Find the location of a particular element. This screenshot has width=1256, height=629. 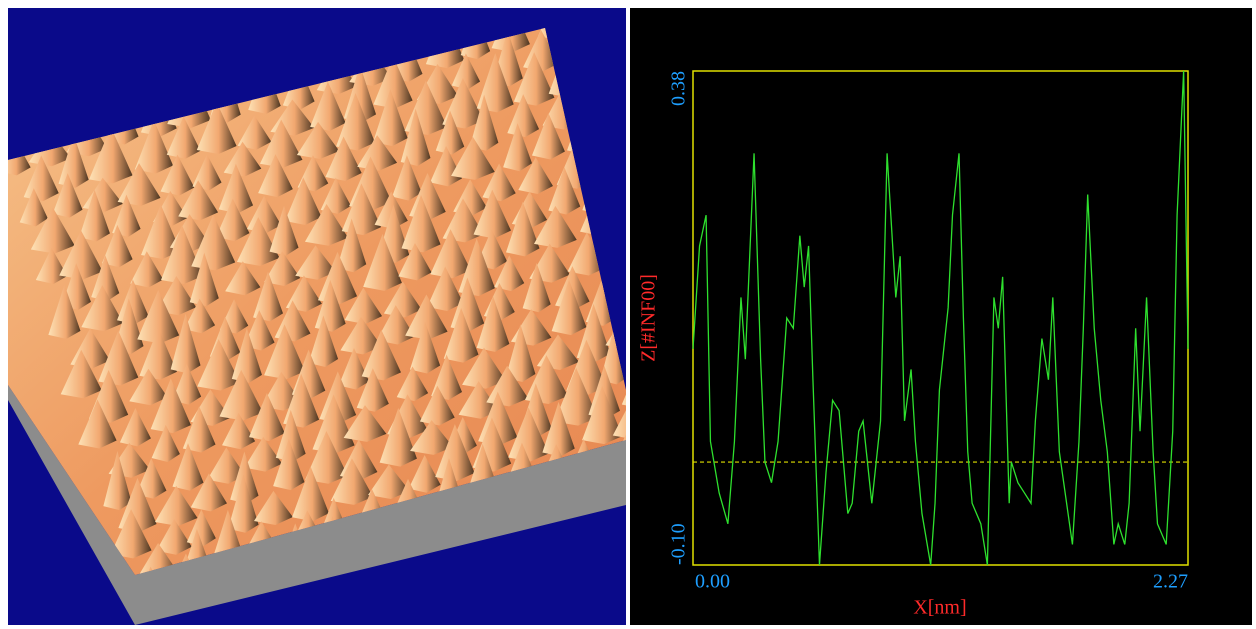

y-tick-label: 0.38 is located at coordinates (679, 88).